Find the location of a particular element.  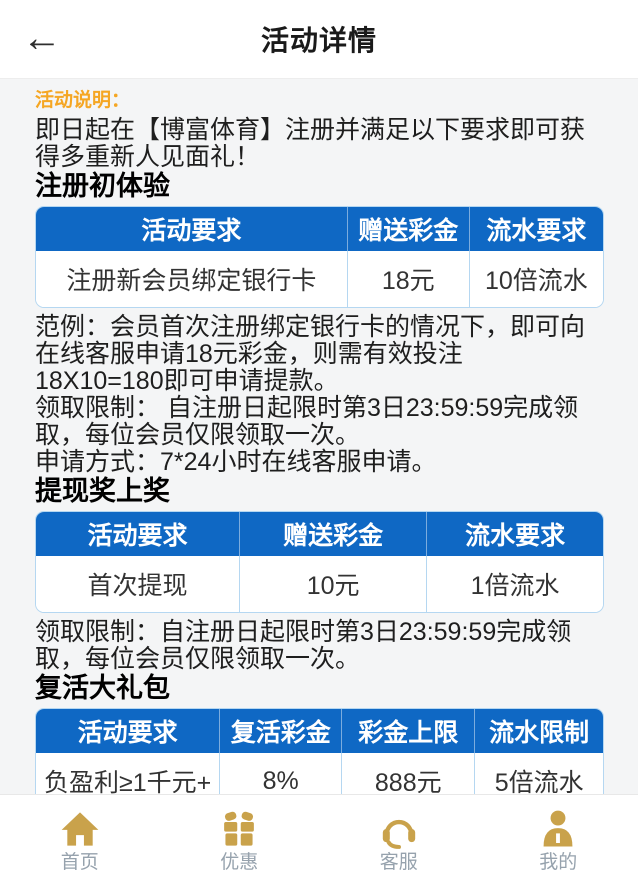

table-cell: 8% is located at coordinates (281, 775).